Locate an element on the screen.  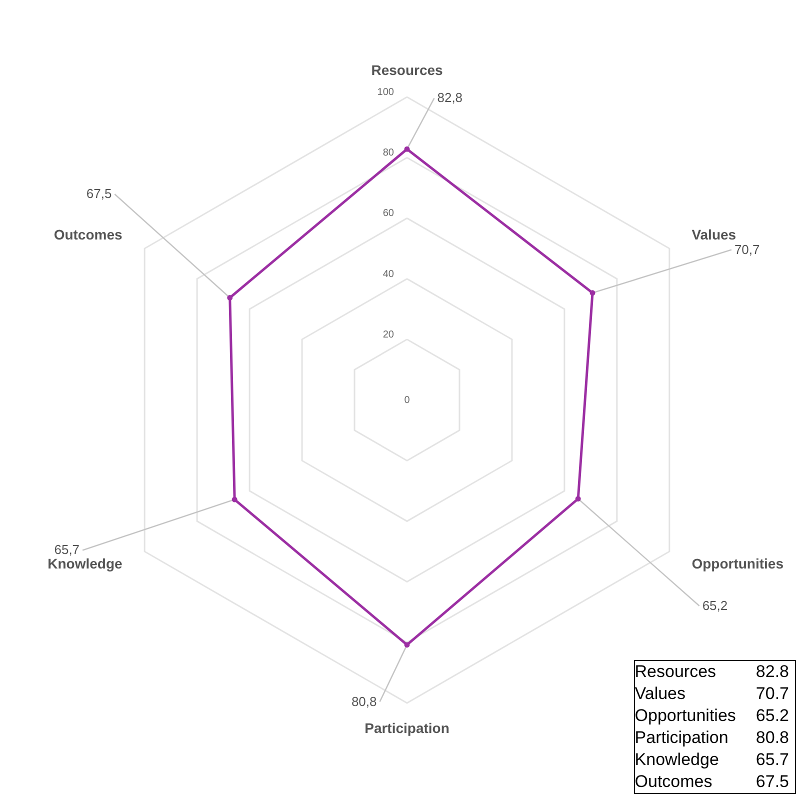
spoke-label: Outcomes is located at coordinates (88, 234).